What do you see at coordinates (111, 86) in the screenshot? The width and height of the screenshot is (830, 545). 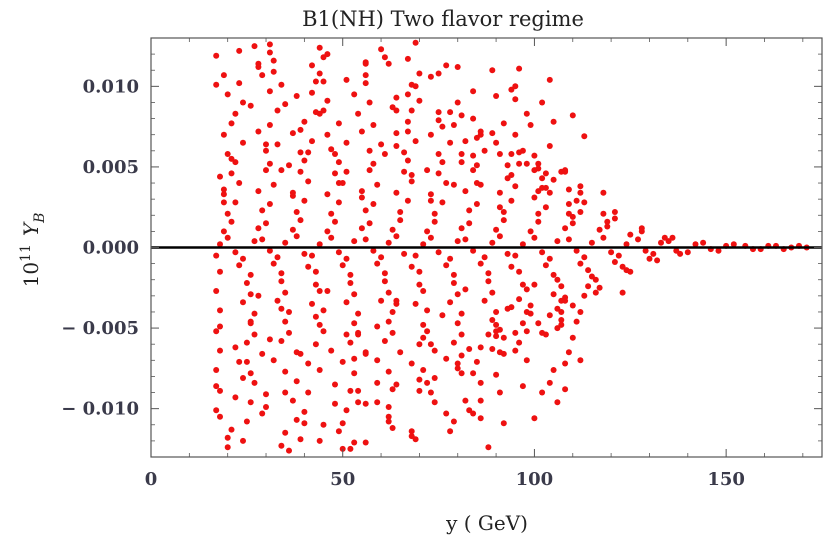 I see `y-tick-label: 0.010` at bounding box center [111, 86].